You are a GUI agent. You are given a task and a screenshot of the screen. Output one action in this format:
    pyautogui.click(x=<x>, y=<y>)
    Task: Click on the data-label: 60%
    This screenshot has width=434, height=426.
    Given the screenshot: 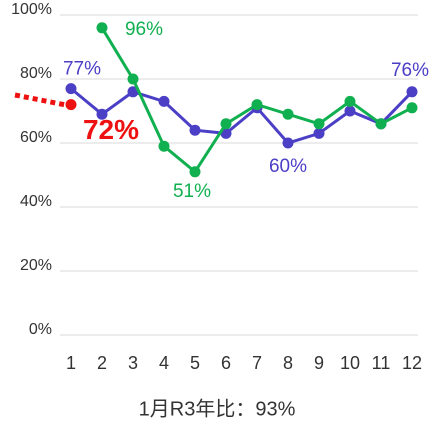 What is the action you would take?
    pyautogui.click(x=288, y=166)
    